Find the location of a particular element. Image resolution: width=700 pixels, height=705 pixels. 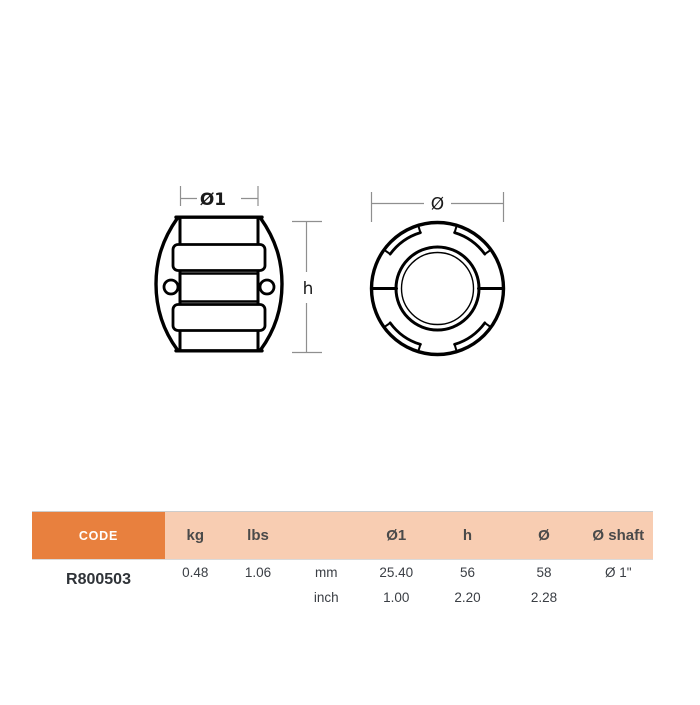

dim-label-d1: Ø1 is located at coordinates (213, 200).